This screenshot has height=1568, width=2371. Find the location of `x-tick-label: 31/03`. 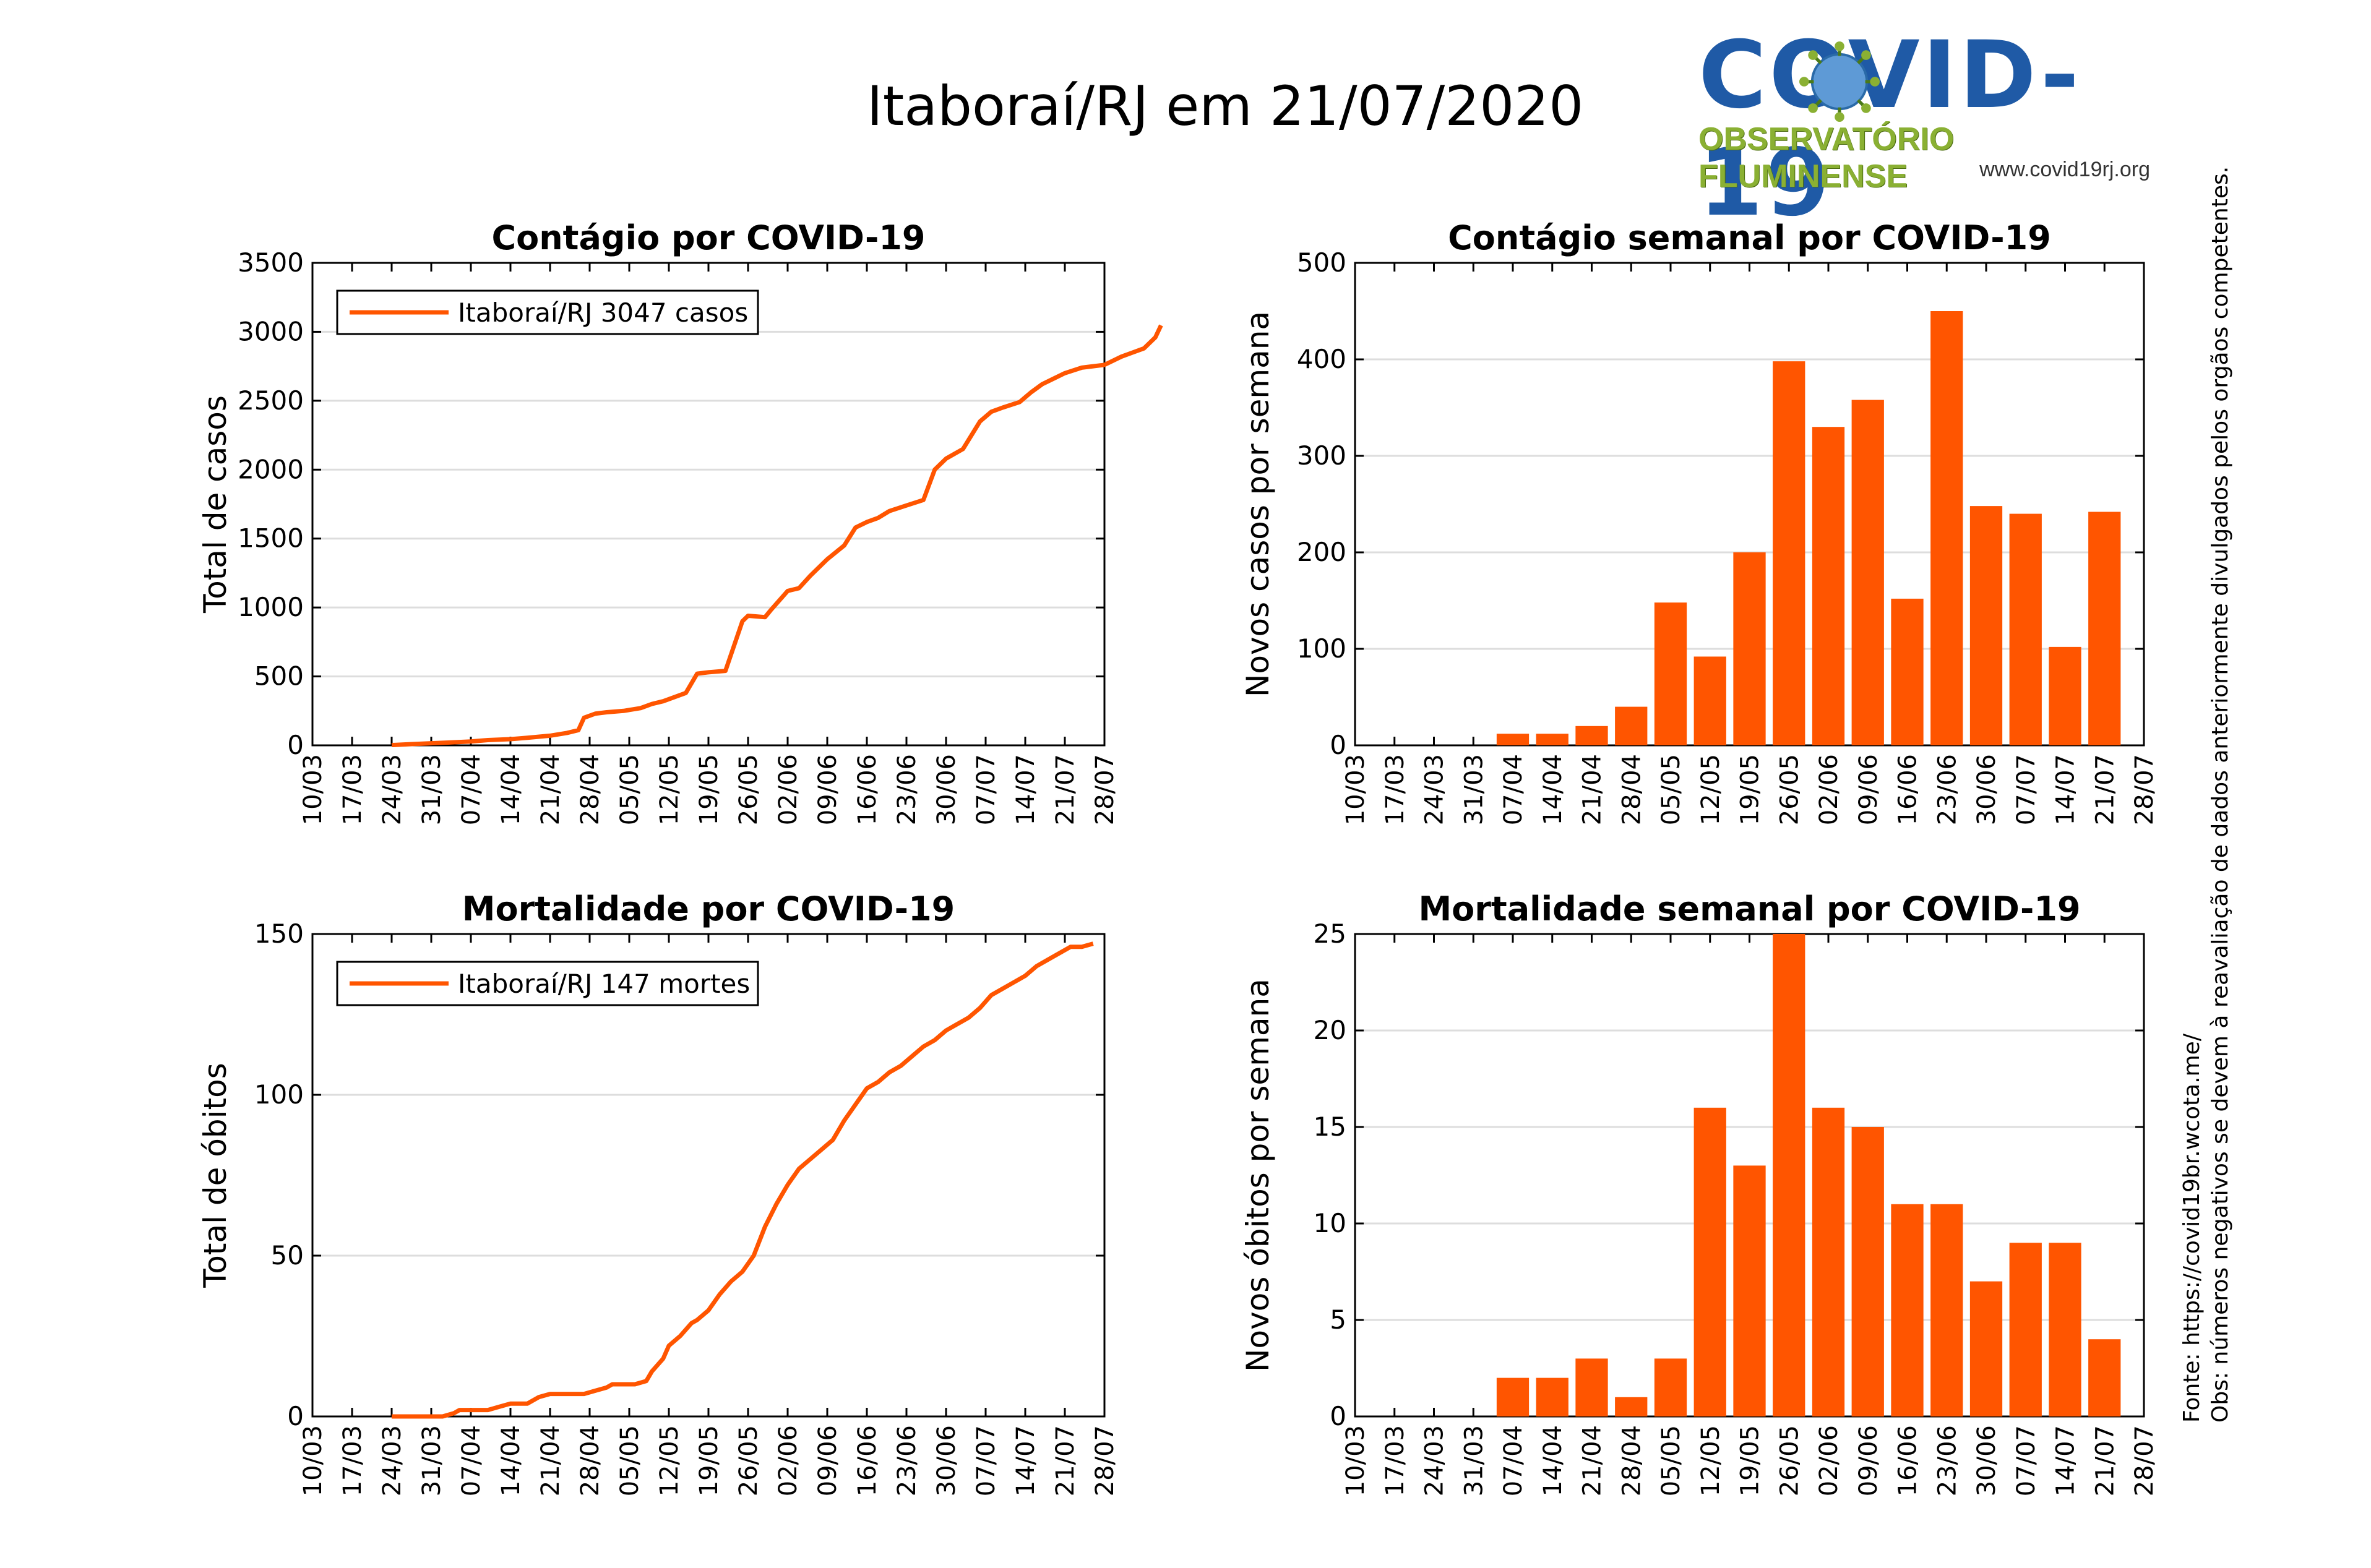

x-tick-label: 31/03 is located at coordinates (1474, 789).